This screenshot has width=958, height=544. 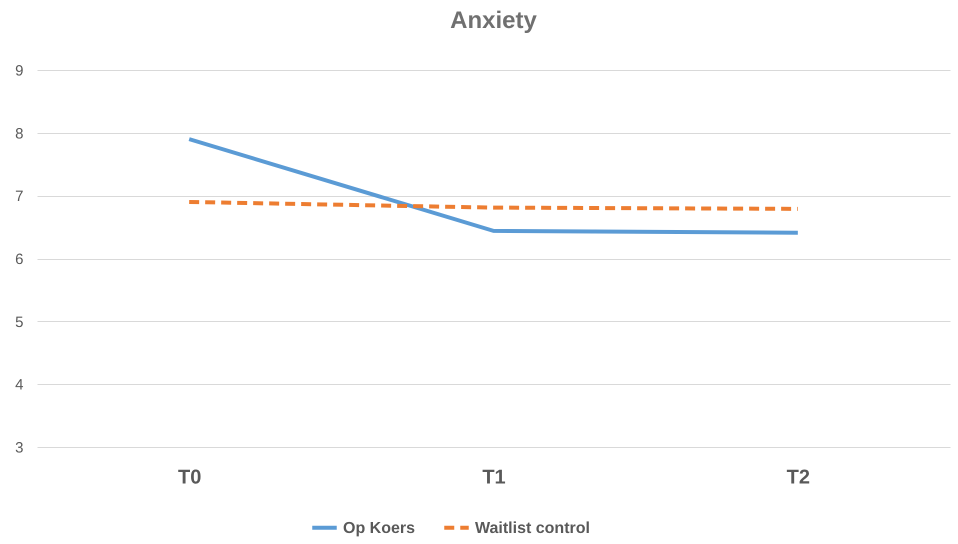 What do you see at coordinates (19, 259) in the screenshot?
I see `y-tick-label: 6` at bounding box center [19, 259].